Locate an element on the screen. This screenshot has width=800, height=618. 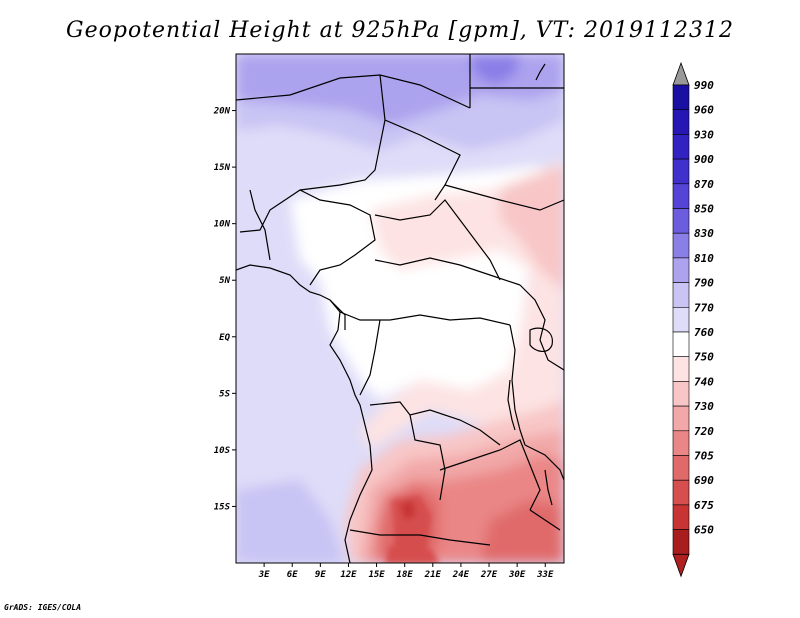
colorbar-level-label: 830 is located at coordinates (704, 233).